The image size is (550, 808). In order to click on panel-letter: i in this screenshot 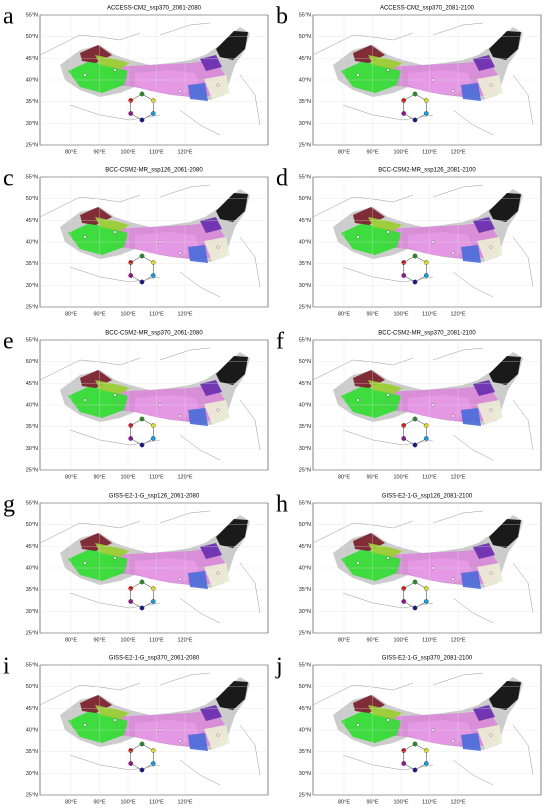, I will do `click(6, 667)`.